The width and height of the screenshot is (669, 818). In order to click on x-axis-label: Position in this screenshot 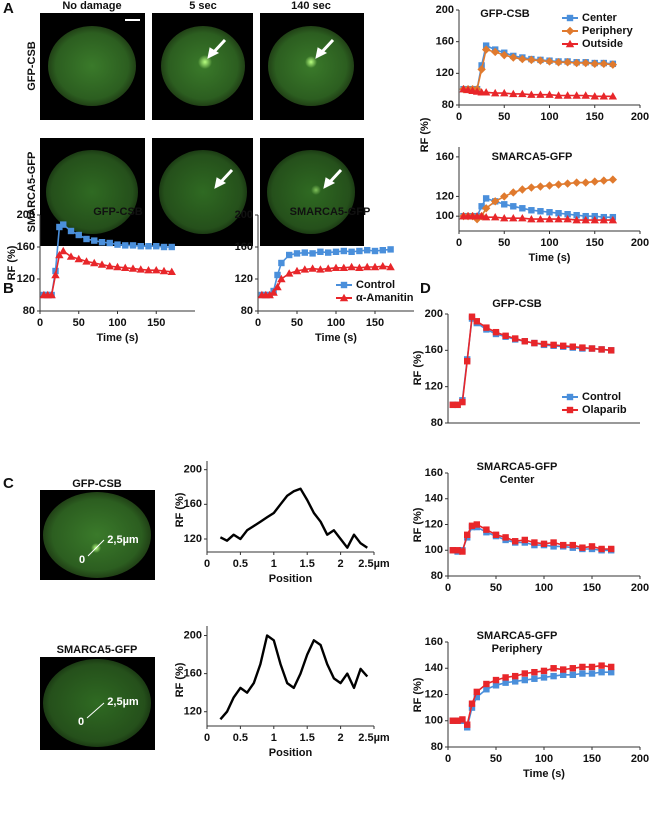, I will do `click(291, 753)`.